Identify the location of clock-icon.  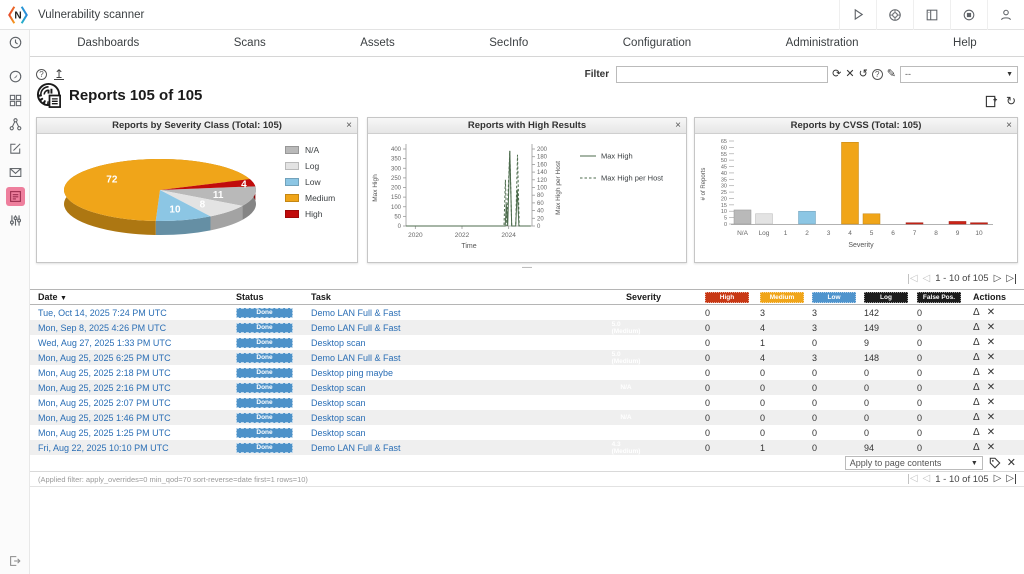
(15, 42).